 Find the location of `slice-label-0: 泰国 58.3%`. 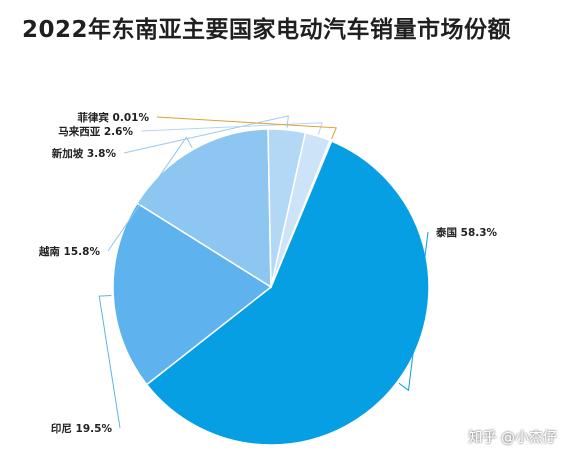

slice-label-0: 泰国 58.3% is located at coordinates (466, 232).